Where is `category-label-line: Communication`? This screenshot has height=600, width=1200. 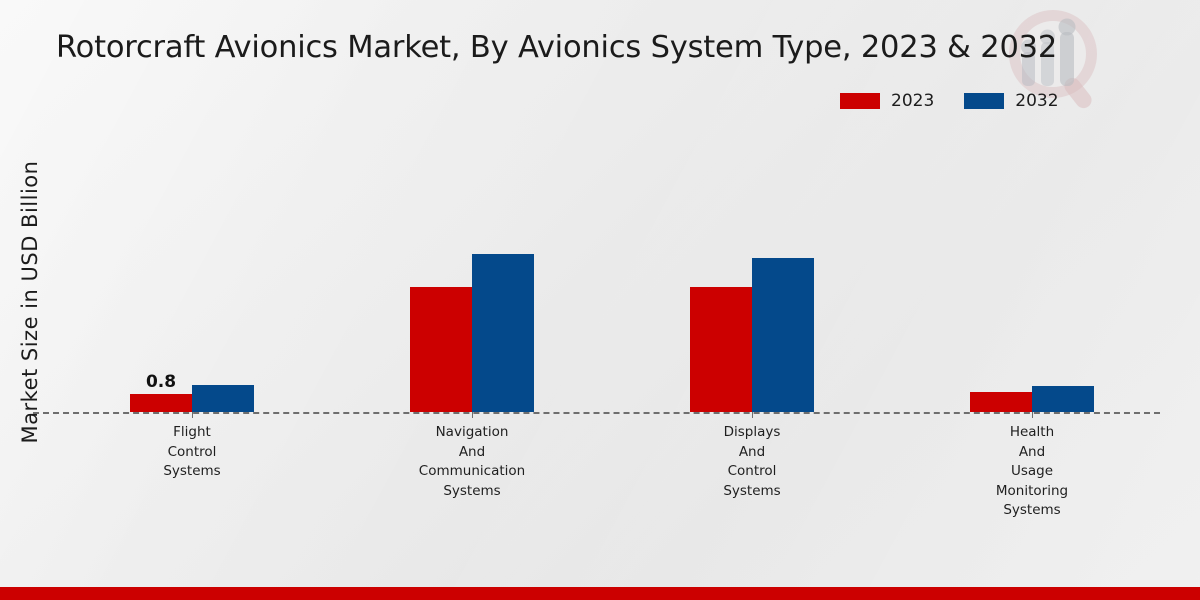 category-label-line: Communication is located at coordinates (472, 471).